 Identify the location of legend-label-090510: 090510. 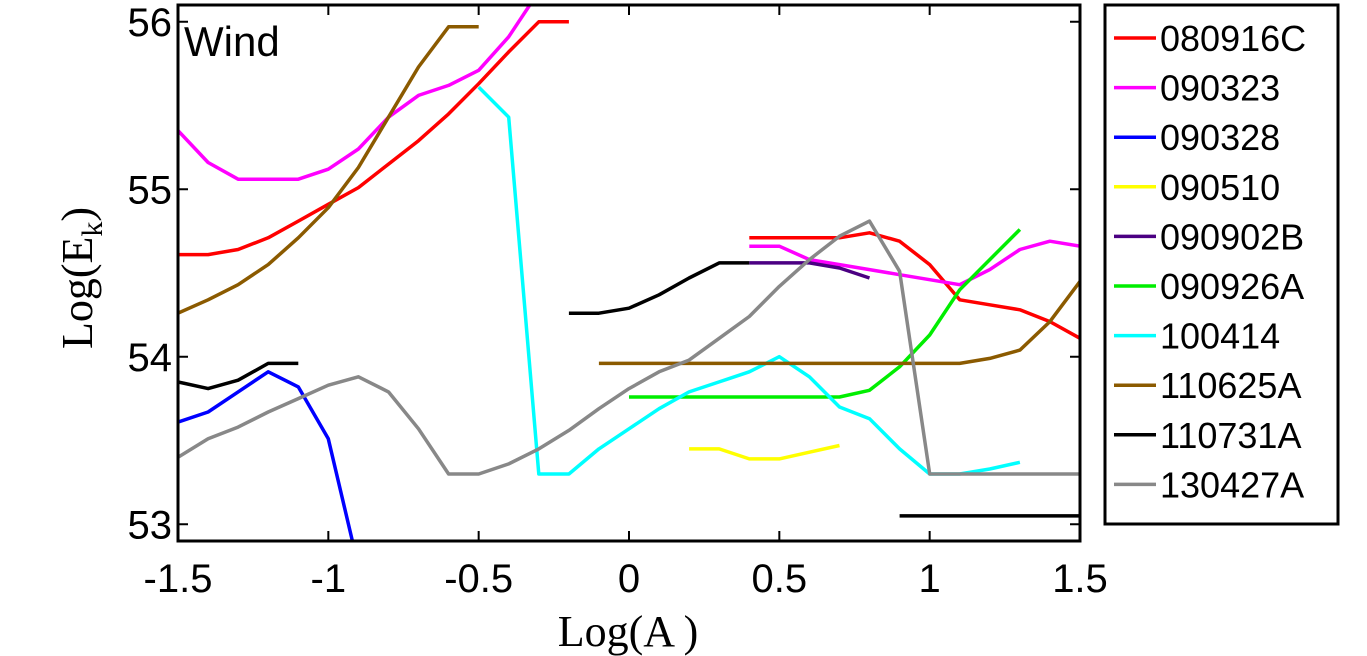
(1220, 187).